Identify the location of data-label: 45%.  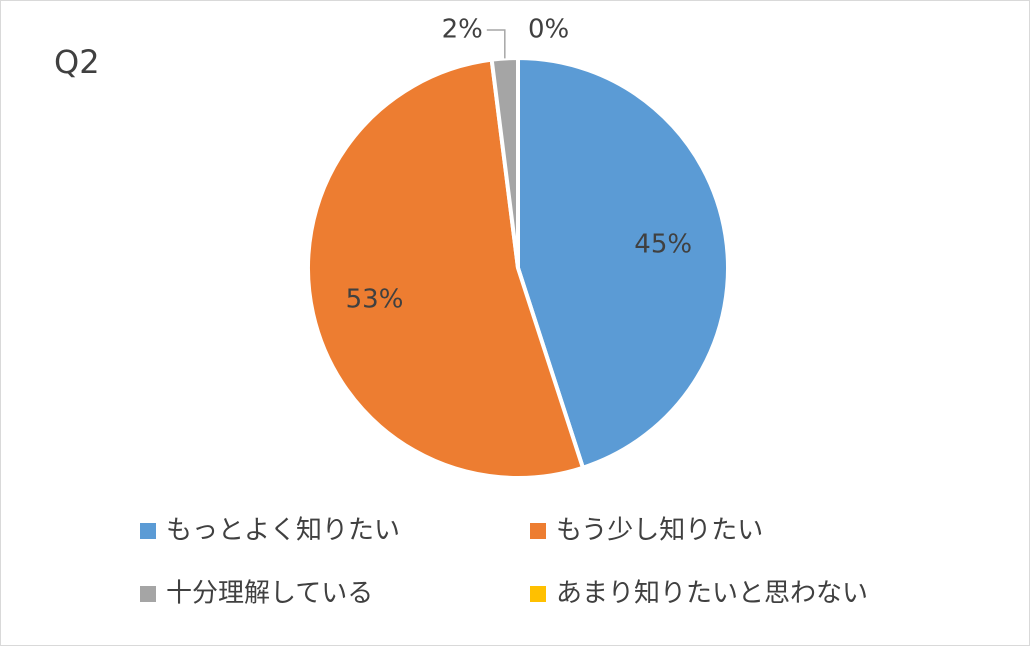
(663, 245).